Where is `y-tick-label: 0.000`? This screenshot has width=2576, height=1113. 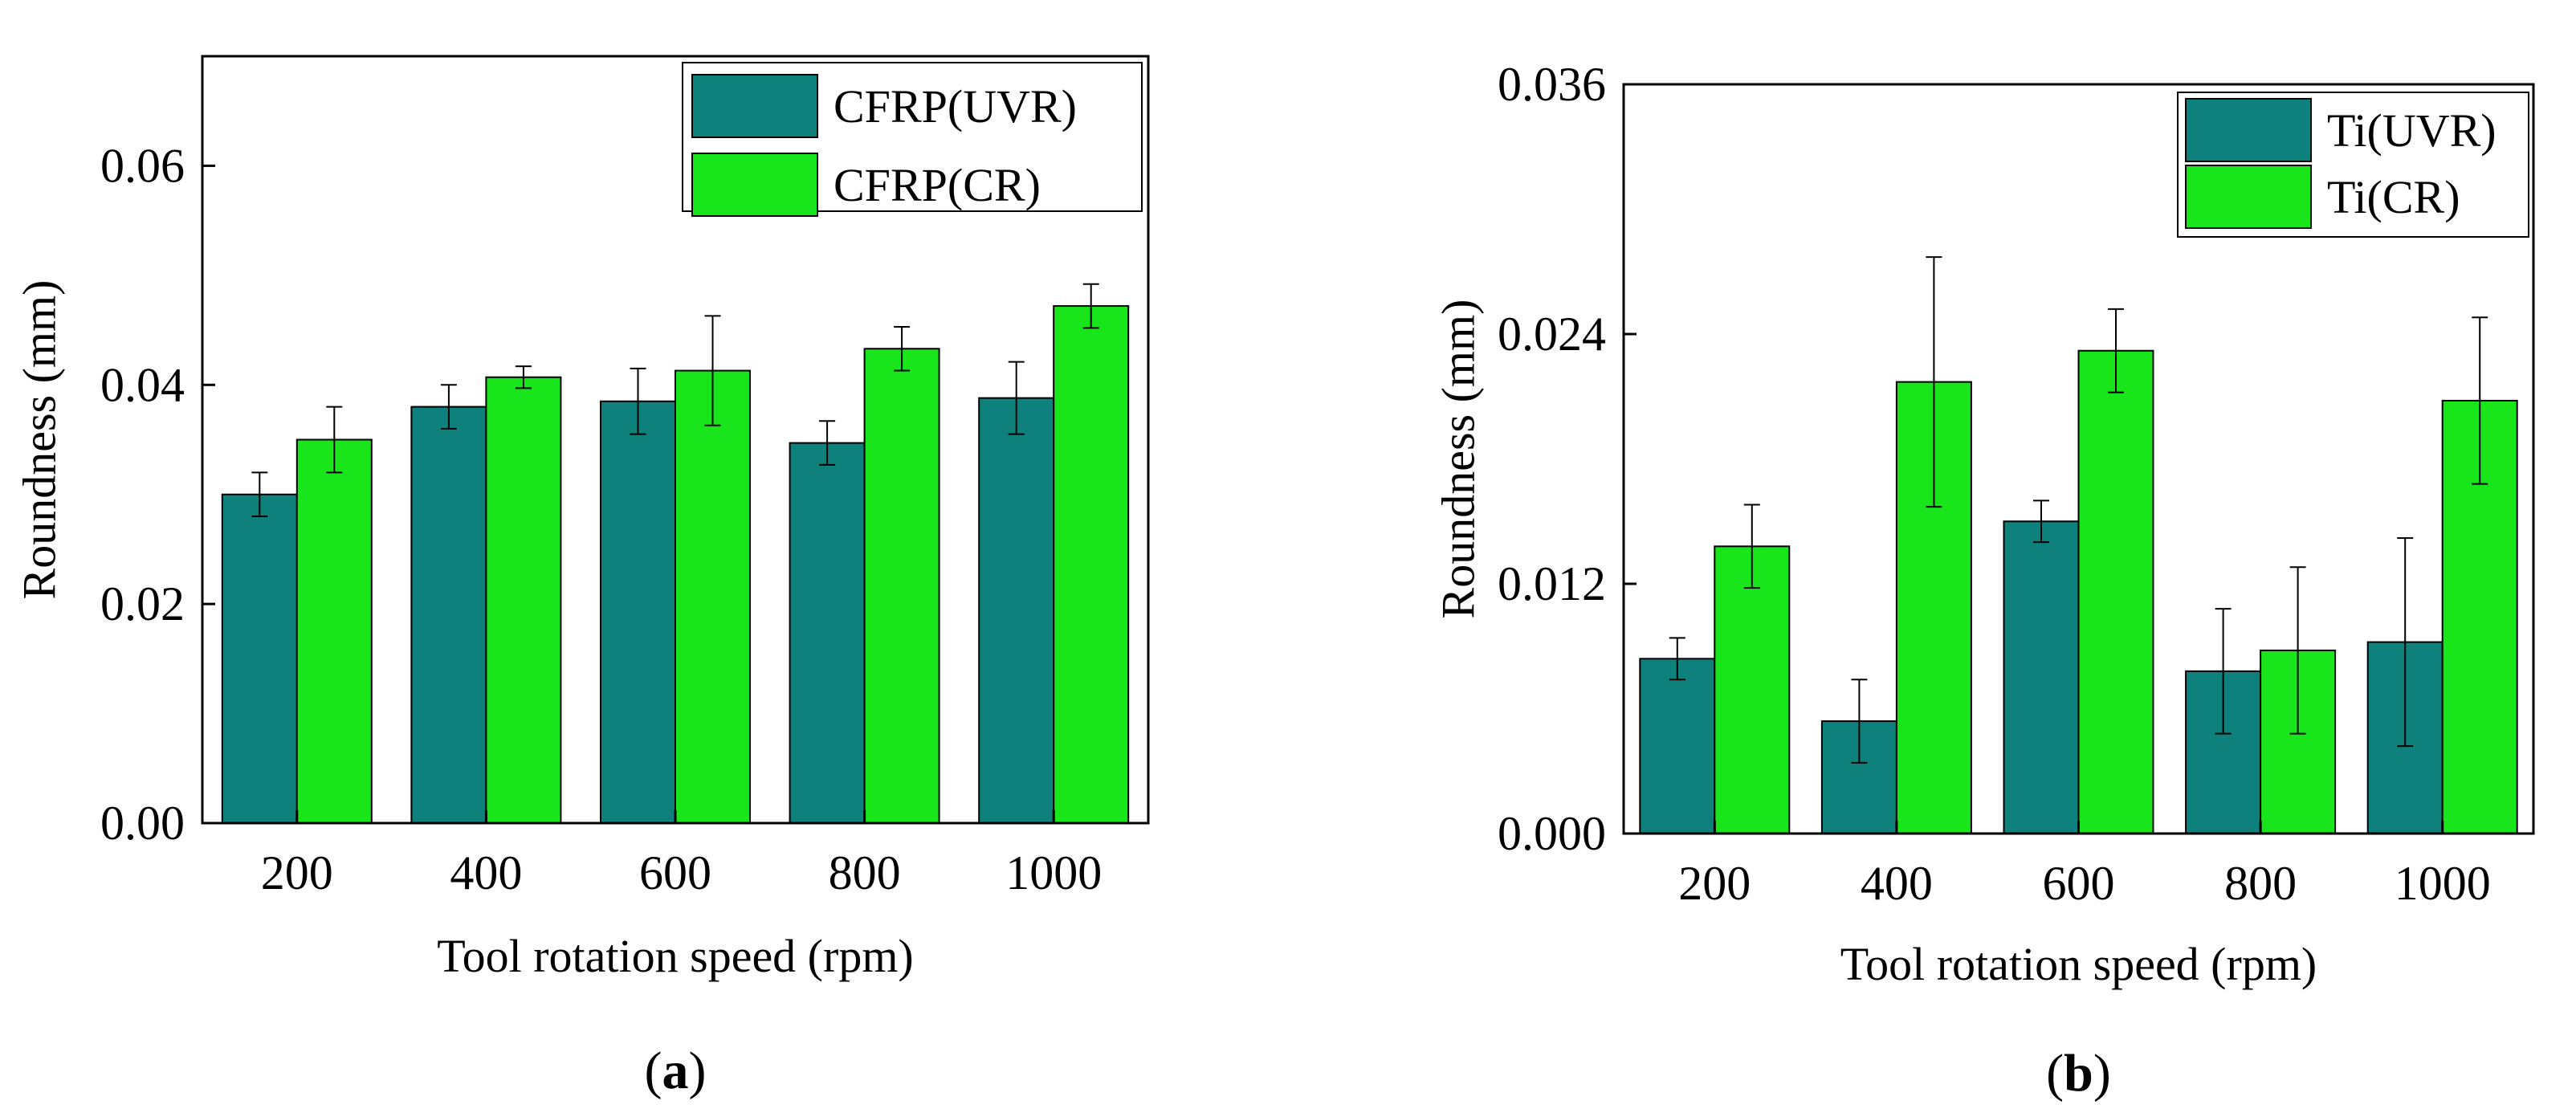
y-tick-label: 0.000 is located at coordinates (1552, 833).